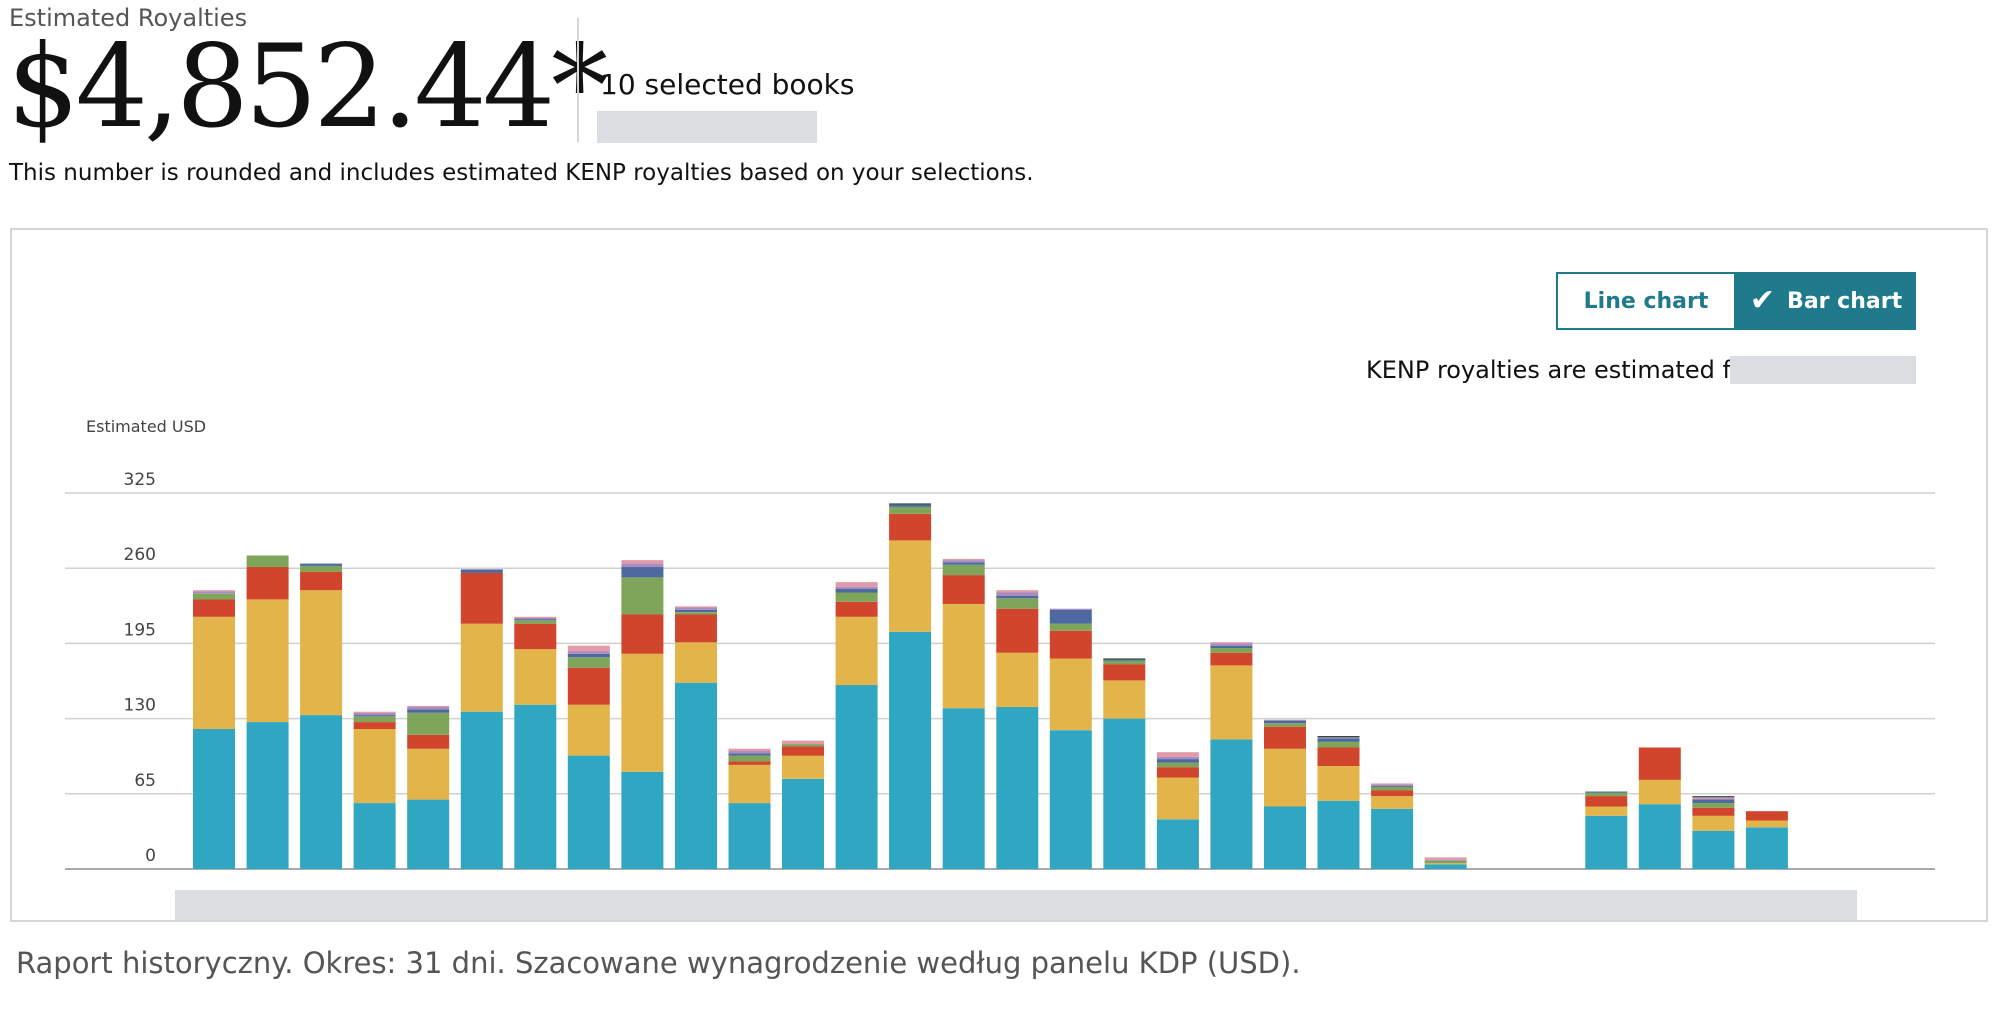 This screenshot has height=1011, width=1993. What do you see at coordinates (1826, 301) in the screenshot?
I see `bar-chart-button: ✔ Bar chart` at bounding box center [1826, 301].